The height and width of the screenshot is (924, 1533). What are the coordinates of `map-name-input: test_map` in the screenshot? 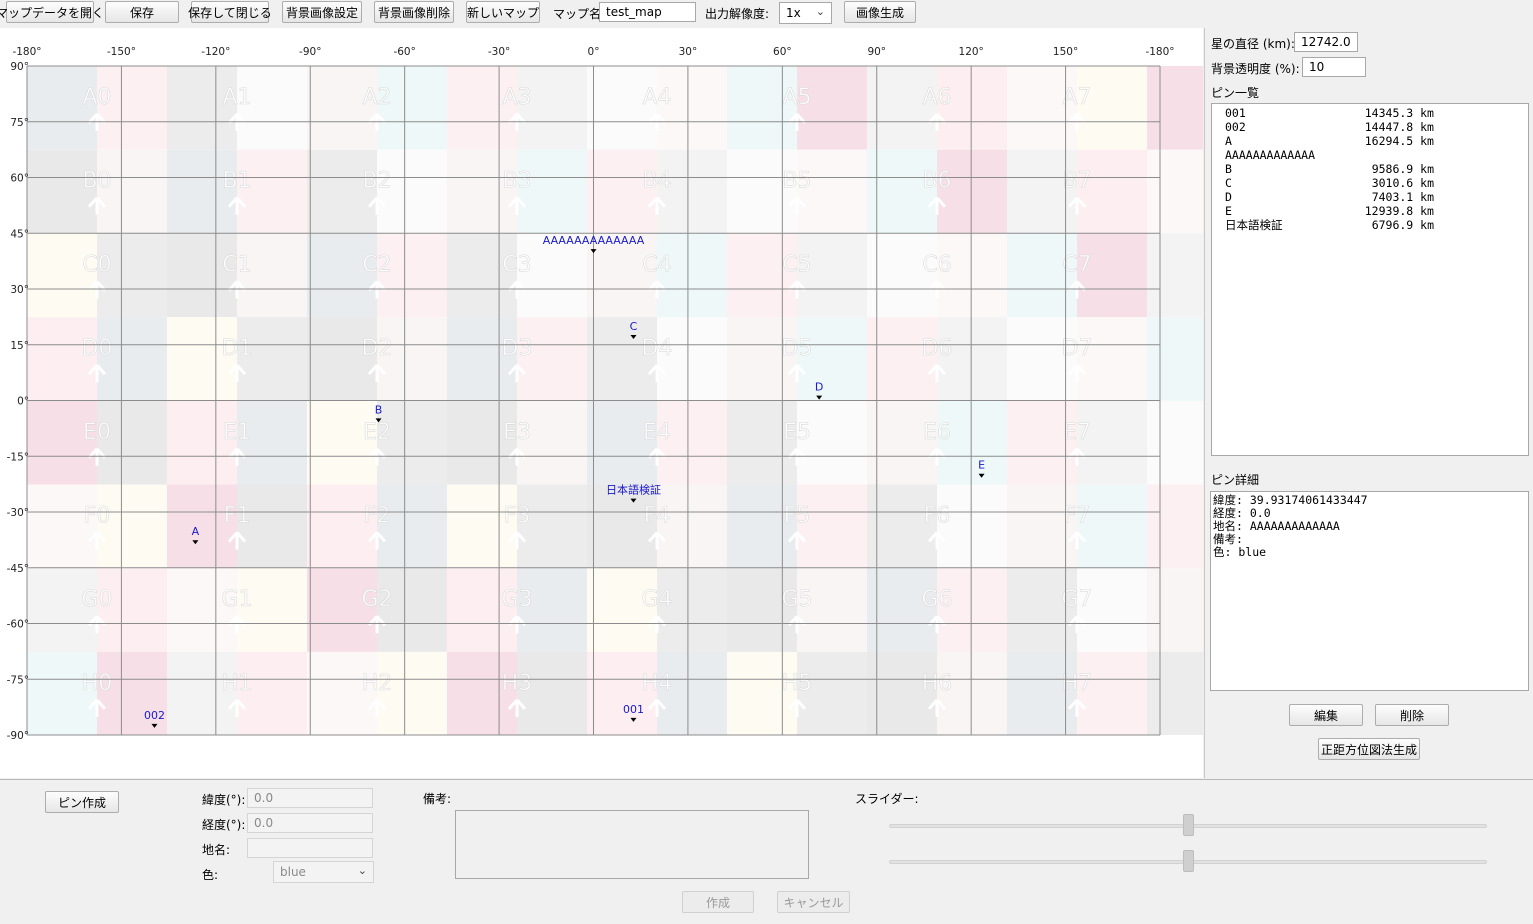 It's located at (647, 12).